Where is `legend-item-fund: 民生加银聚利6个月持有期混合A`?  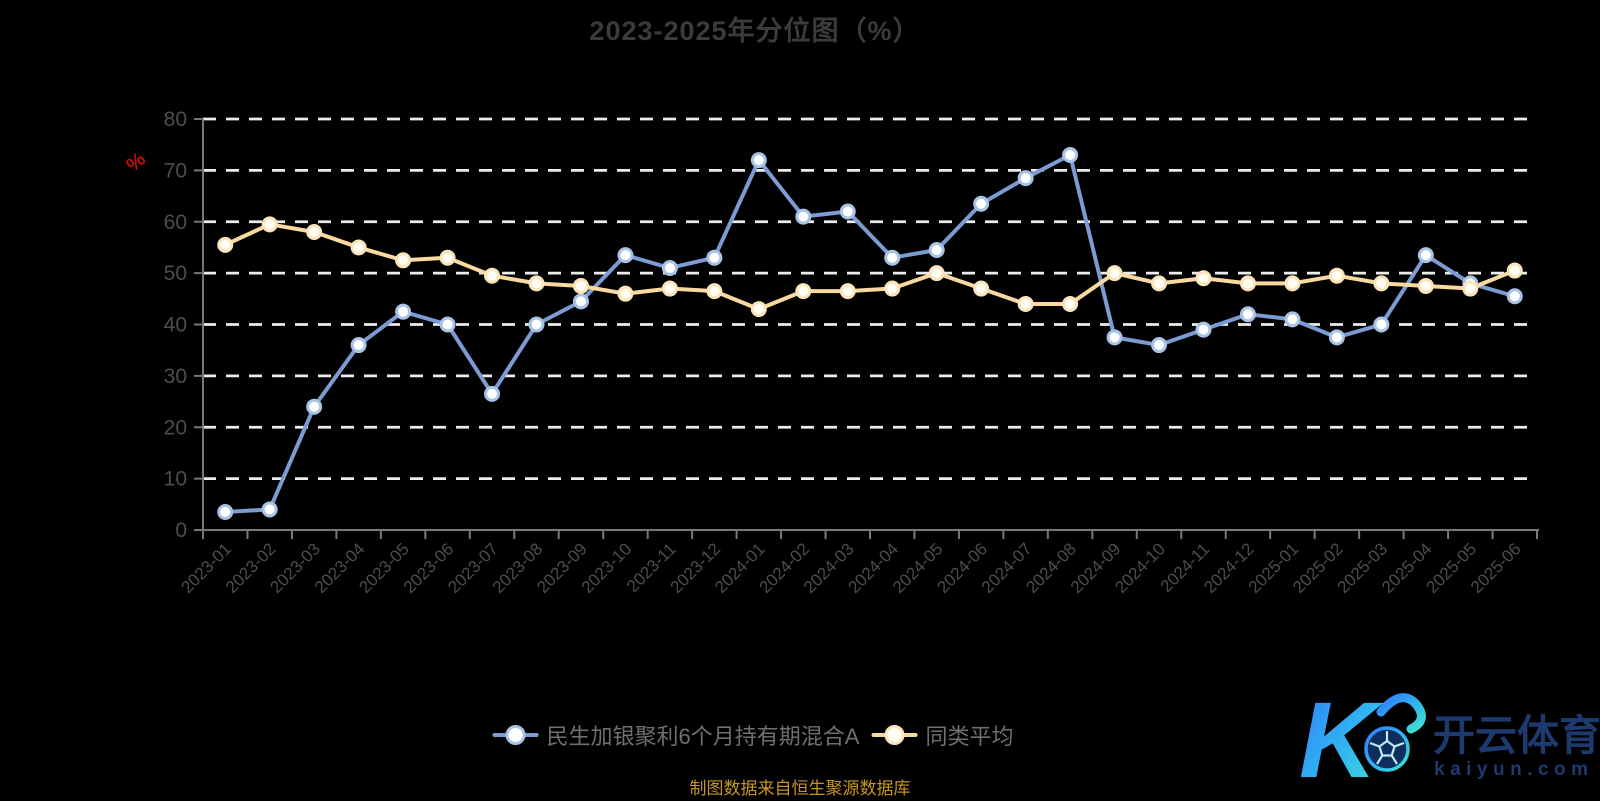 legend-item-fund: 民生加银聚利6个月持有期混合A is located at coordinates (676, 735).